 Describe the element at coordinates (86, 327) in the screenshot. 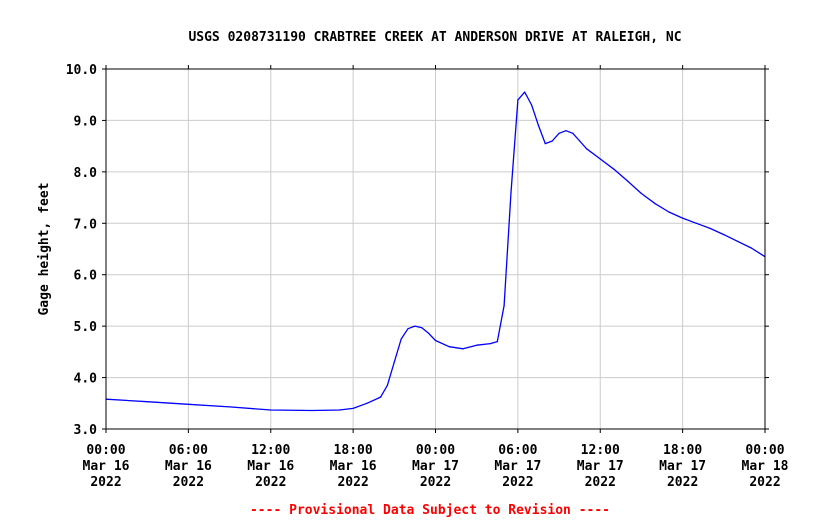

I see `y-tick-label: 5.0` at that location.